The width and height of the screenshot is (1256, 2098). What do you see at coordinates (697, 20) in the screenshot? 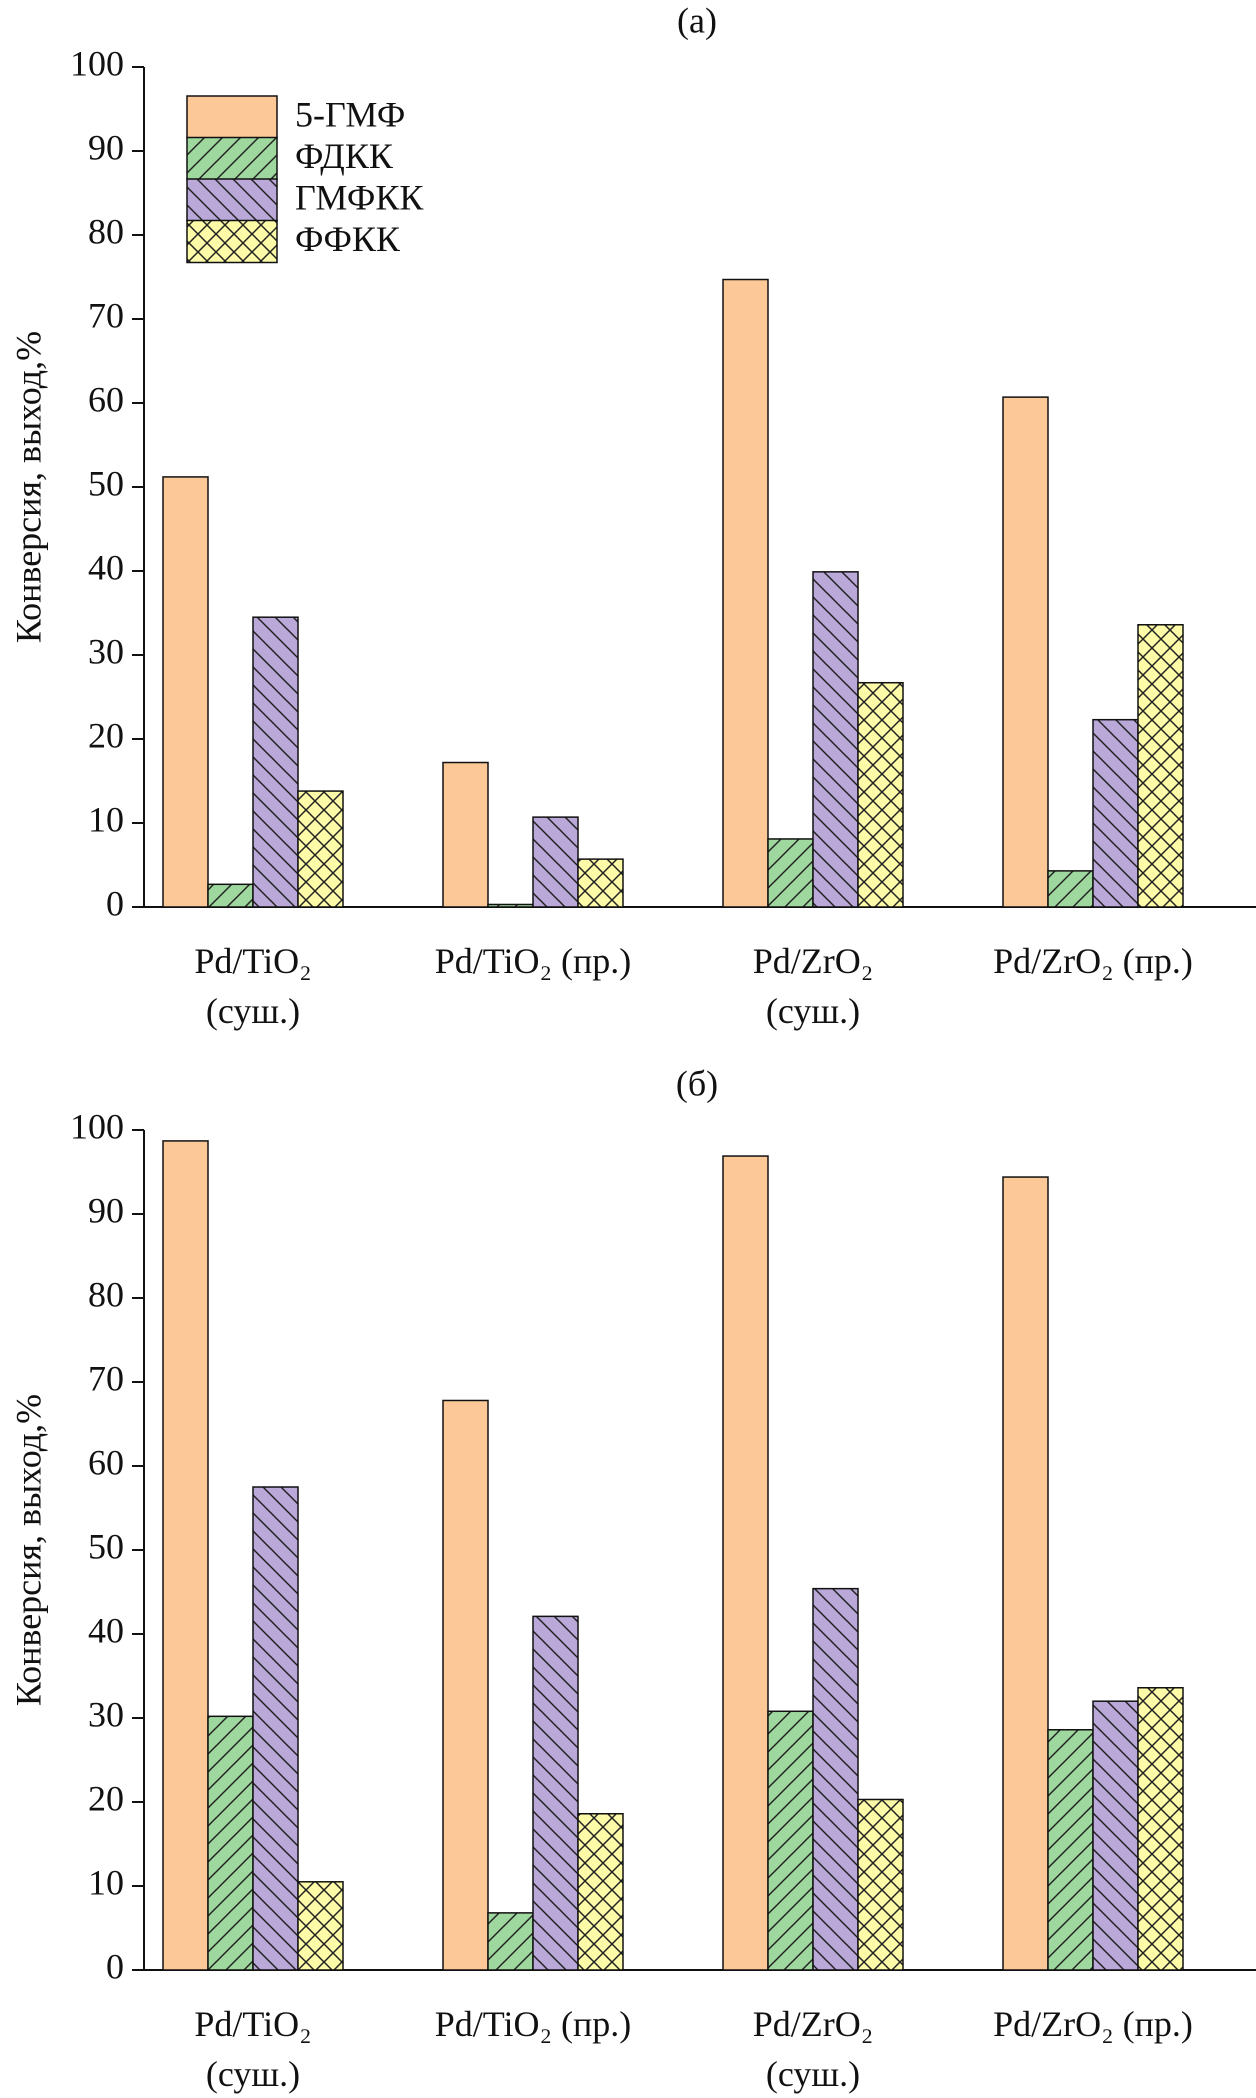
I see `chart-title: (а)` at bounding box center [697, 20].